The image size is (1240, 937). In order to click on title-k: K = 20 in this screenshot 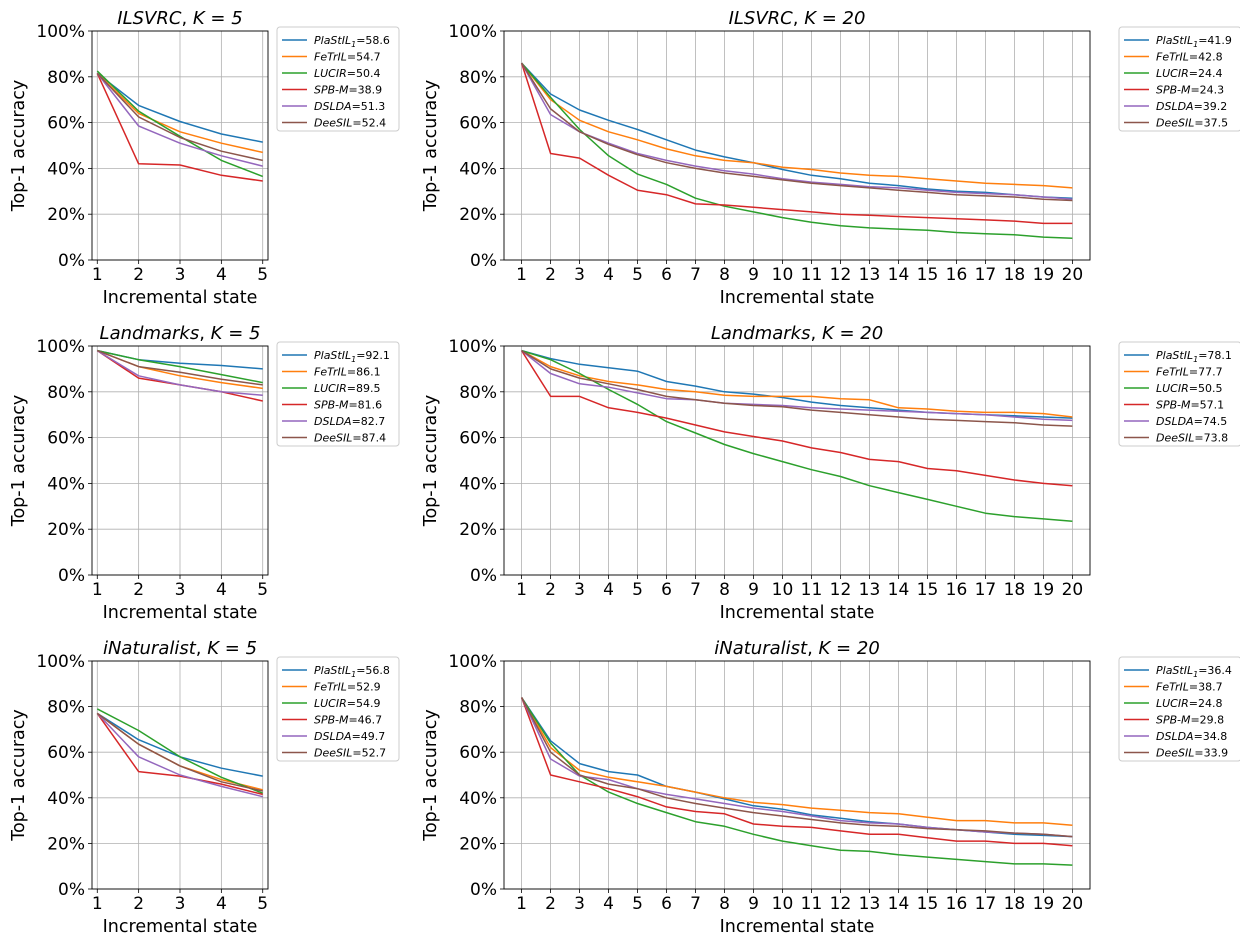, I will do `click(834, 18)`.